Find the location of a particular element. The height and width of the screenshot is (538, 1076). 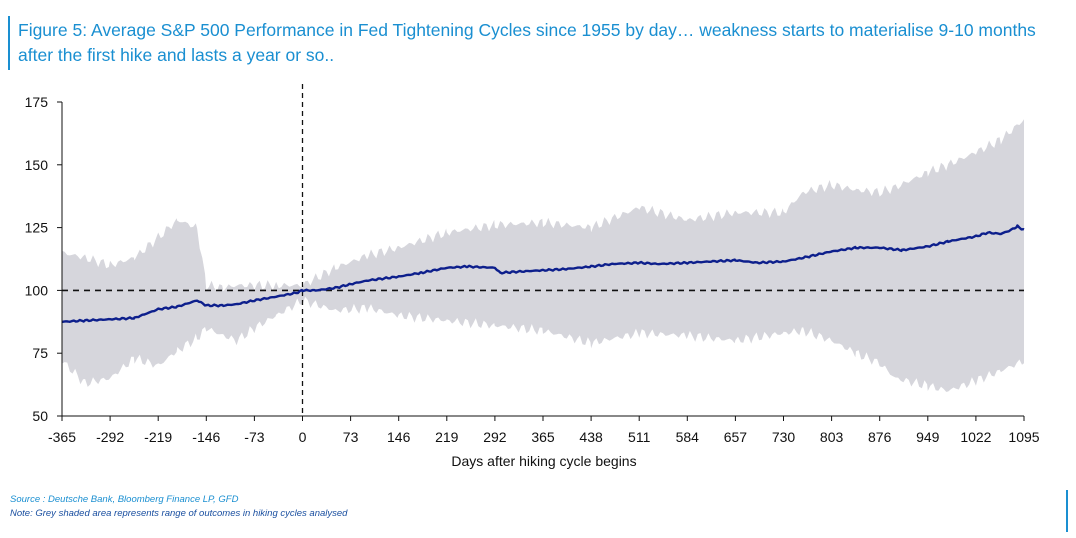

x-tick-label: 438 is located at coordinates (591, 437).